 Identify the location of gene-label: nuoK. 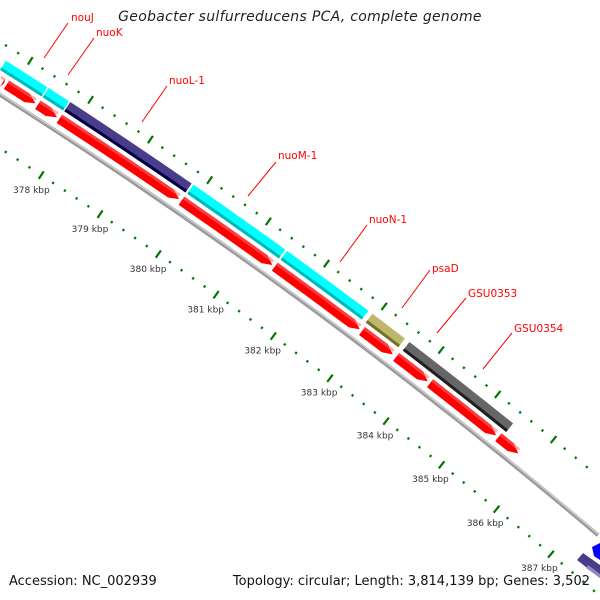
(110, 33).